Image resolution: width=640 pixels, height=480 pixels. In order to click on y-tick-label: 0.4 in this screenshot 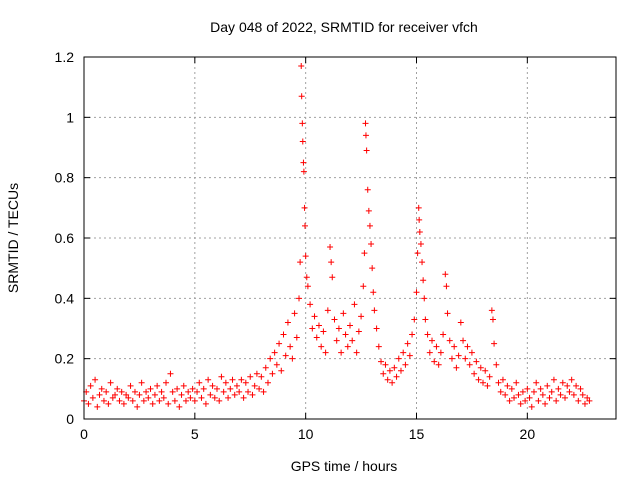, I will do `click(65, 298)`.